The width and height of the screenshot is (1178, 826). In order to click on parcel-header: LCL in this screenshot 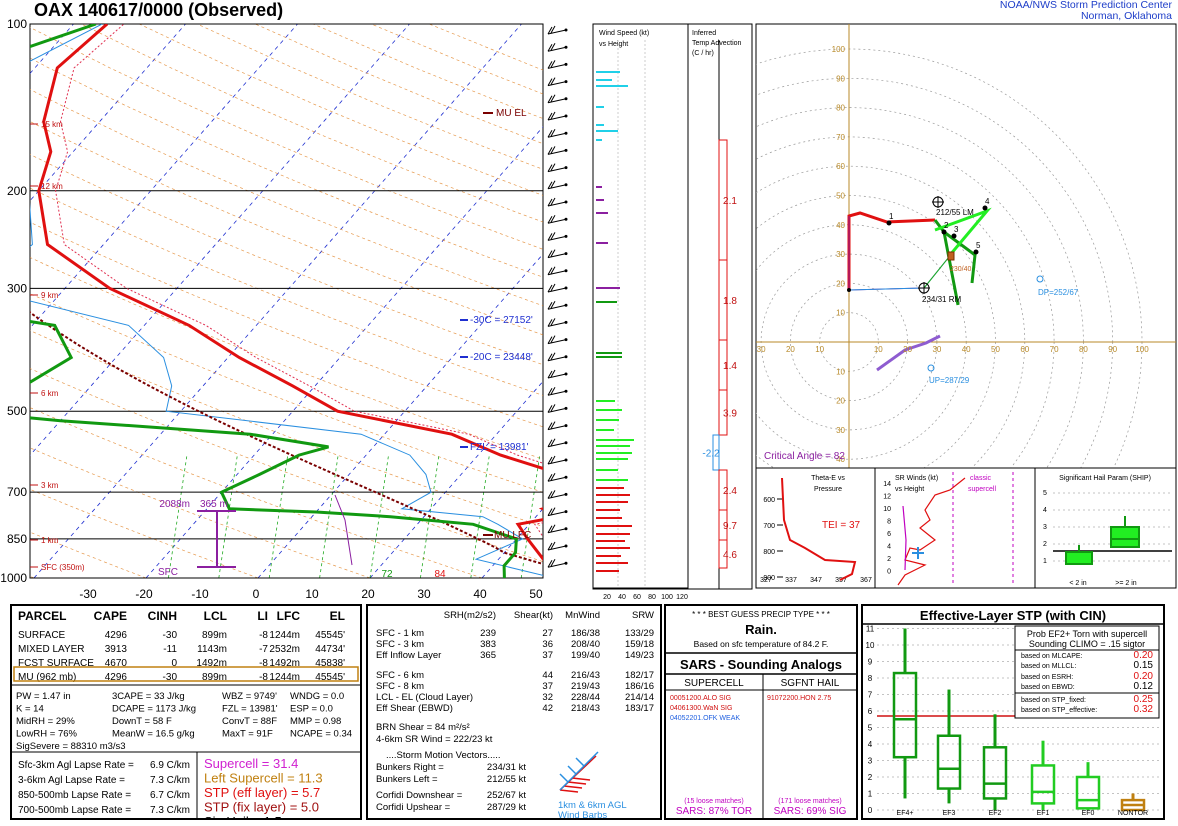, I will do `click(215, 616)`.